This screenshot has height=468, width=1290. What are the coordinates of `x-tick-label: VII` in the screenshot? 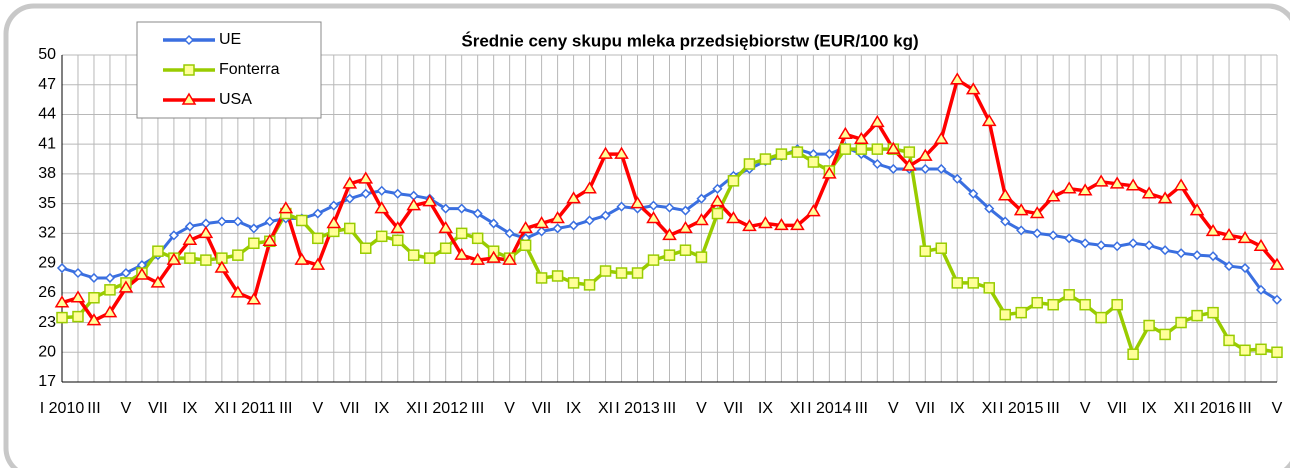 It's located at (542, 408).